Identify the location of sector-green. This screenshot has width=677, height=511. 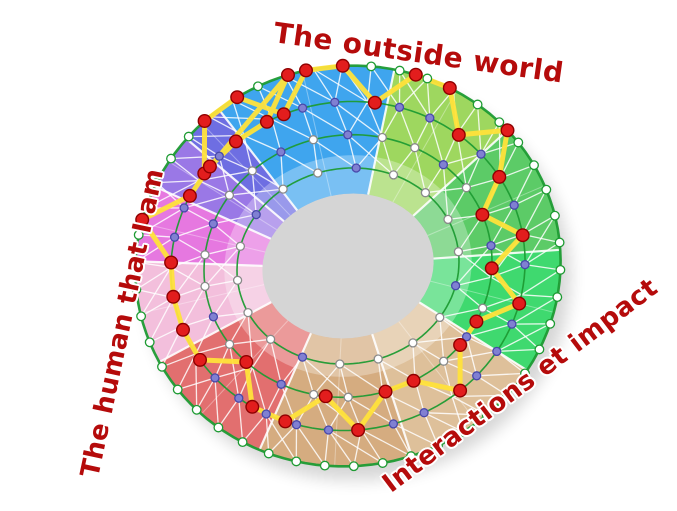
(487, 194).